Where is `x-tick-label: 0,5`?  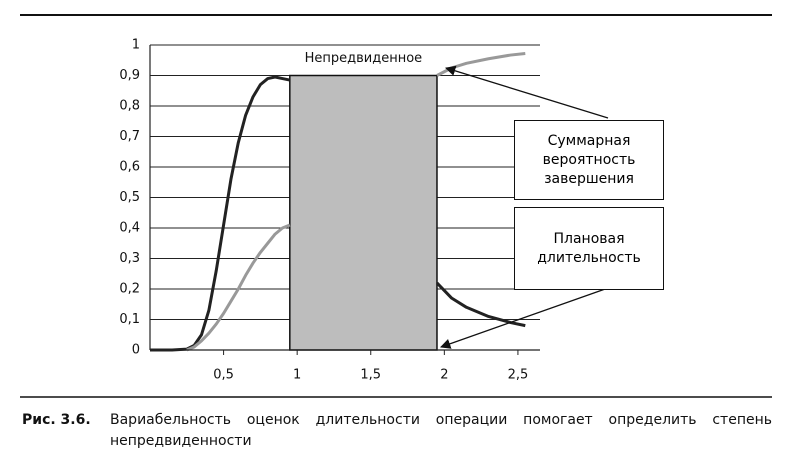 x-tick-label: 0,5 is located at coordinates (223, 375).